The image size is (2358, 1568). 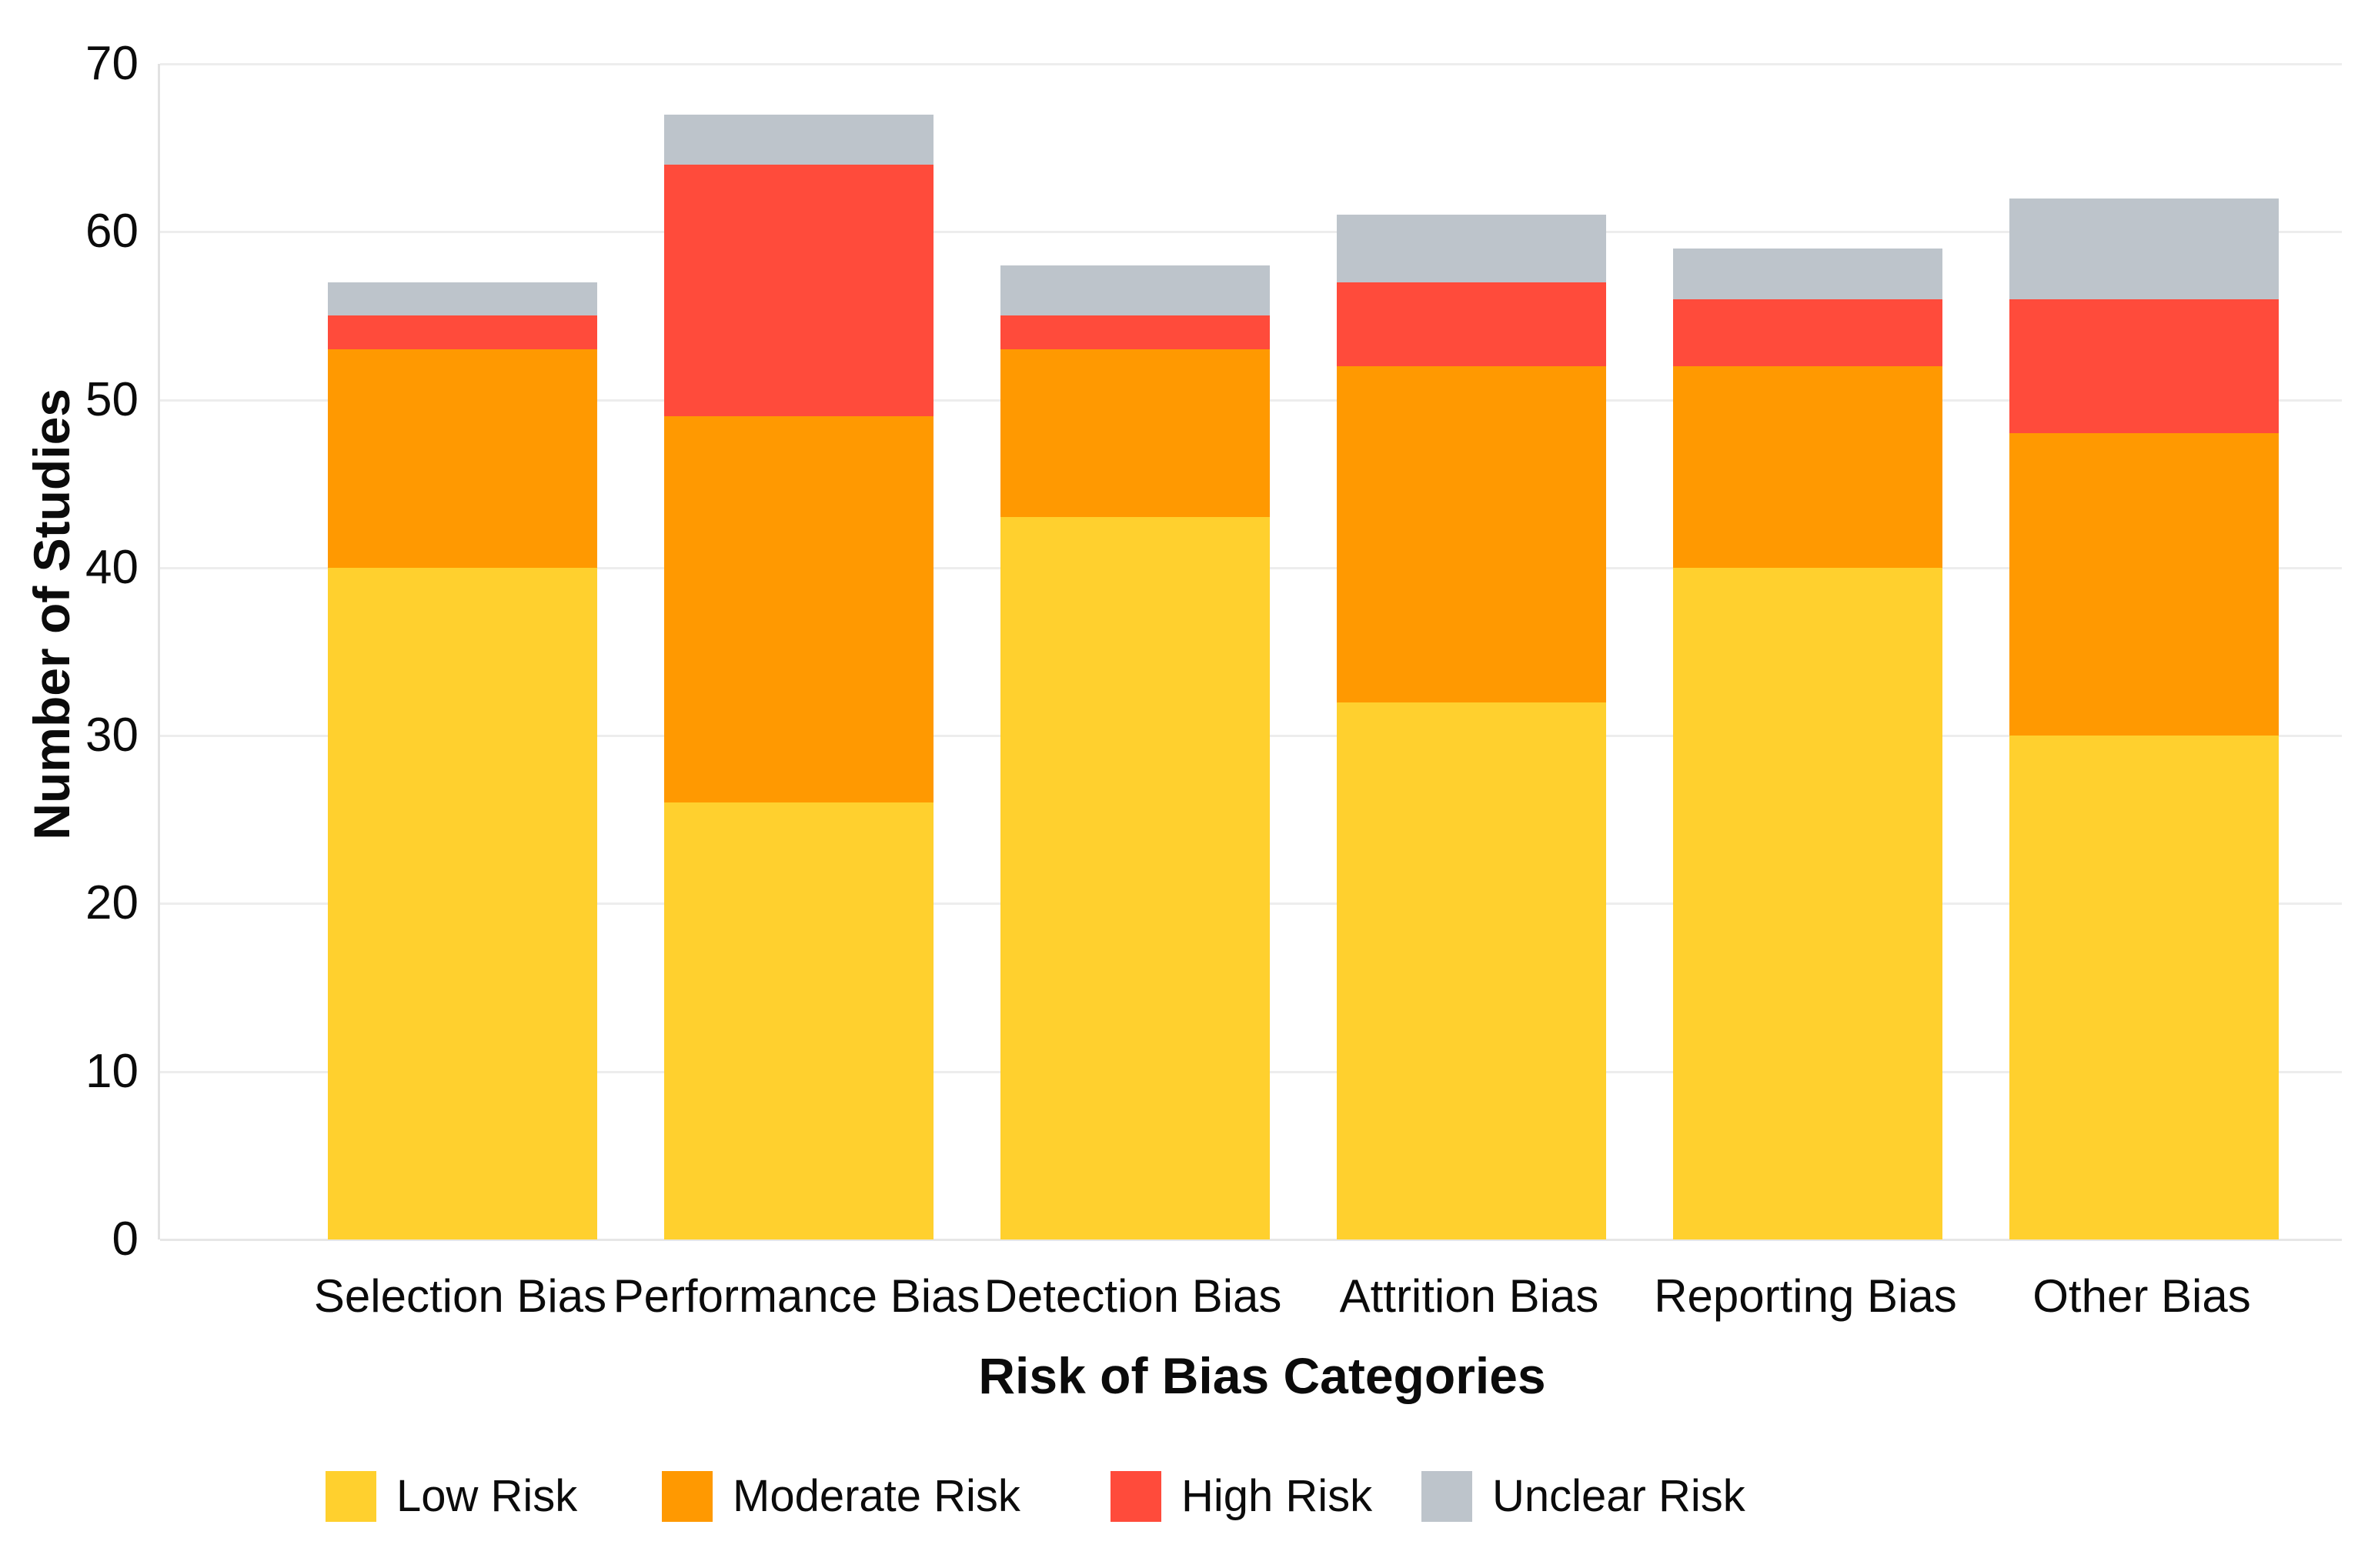 I want to click on bar-selection-bias, so click(x=463, y=760).